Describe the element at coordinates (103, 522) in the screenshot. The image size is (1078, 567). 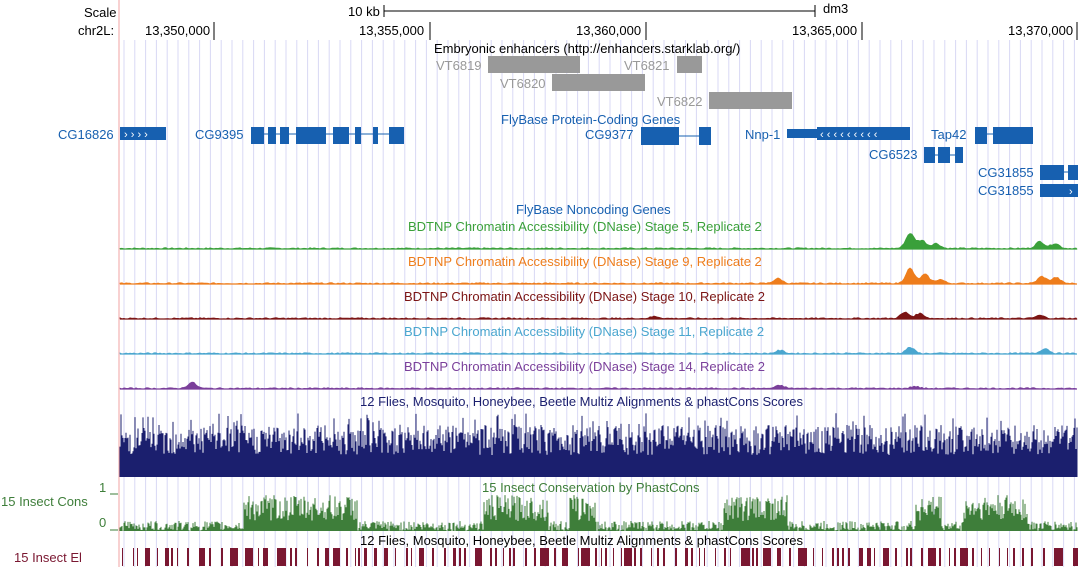
I see `phastcons-axis-min: 0` at that location.